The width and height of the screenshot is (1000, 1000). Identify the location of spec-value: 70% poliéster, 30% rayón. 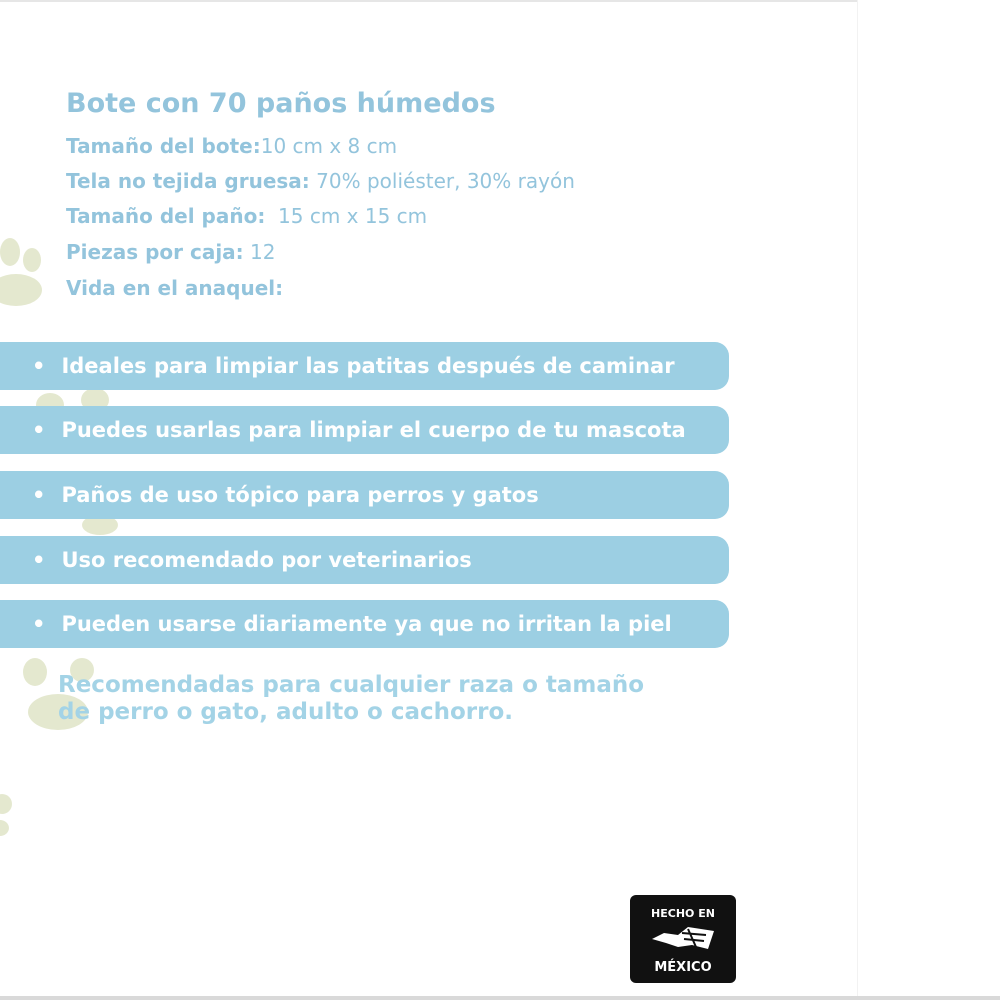
(442, 181).